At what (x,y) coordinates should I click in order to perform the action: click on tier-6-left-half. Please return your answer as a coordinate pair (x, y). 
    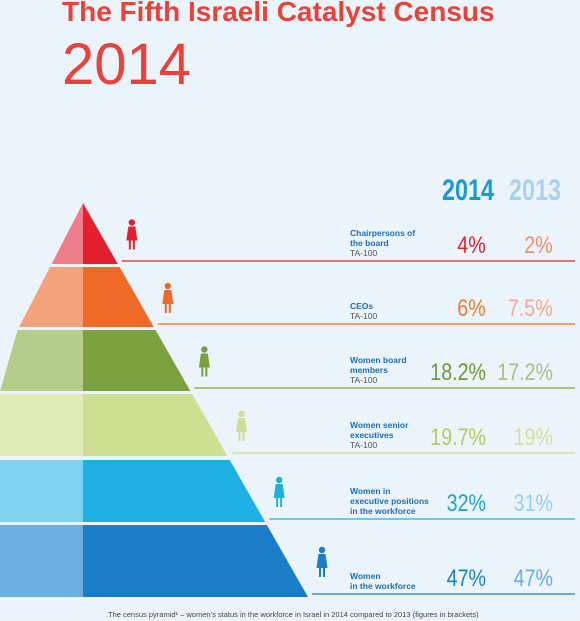
    Looking at the image, I should click on (41, 561).